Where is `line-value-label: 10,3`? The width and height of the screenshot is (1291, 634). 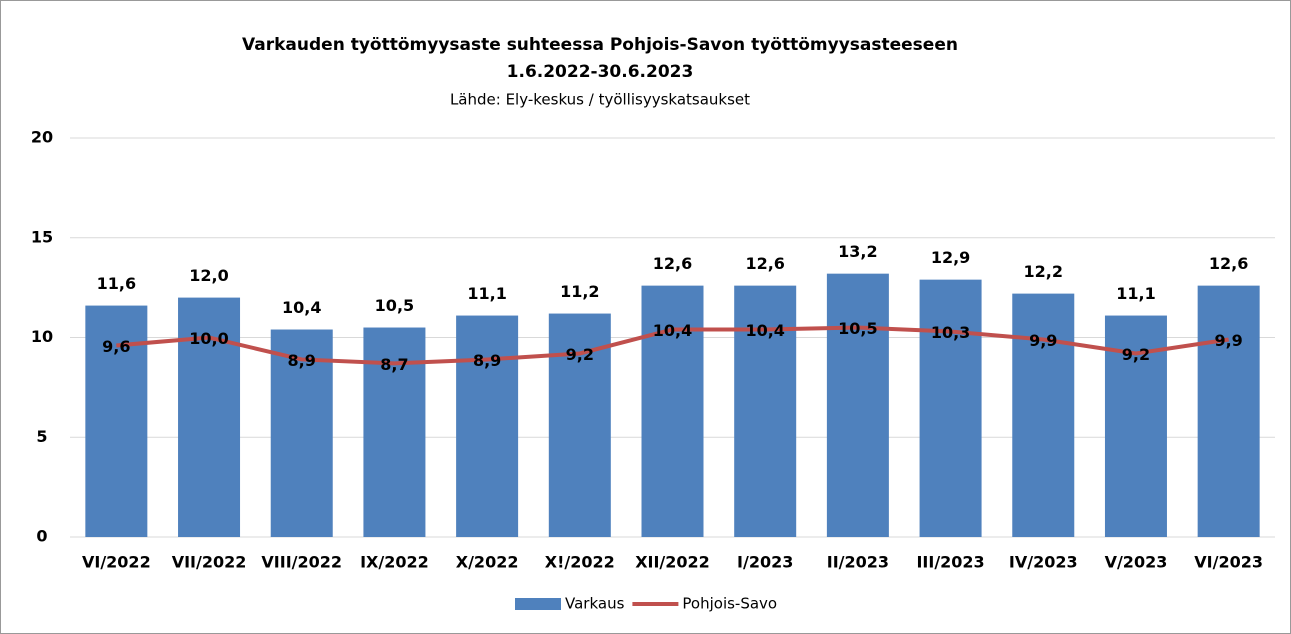 line-value-label: 10,3 is located at coordinates (950, 332).